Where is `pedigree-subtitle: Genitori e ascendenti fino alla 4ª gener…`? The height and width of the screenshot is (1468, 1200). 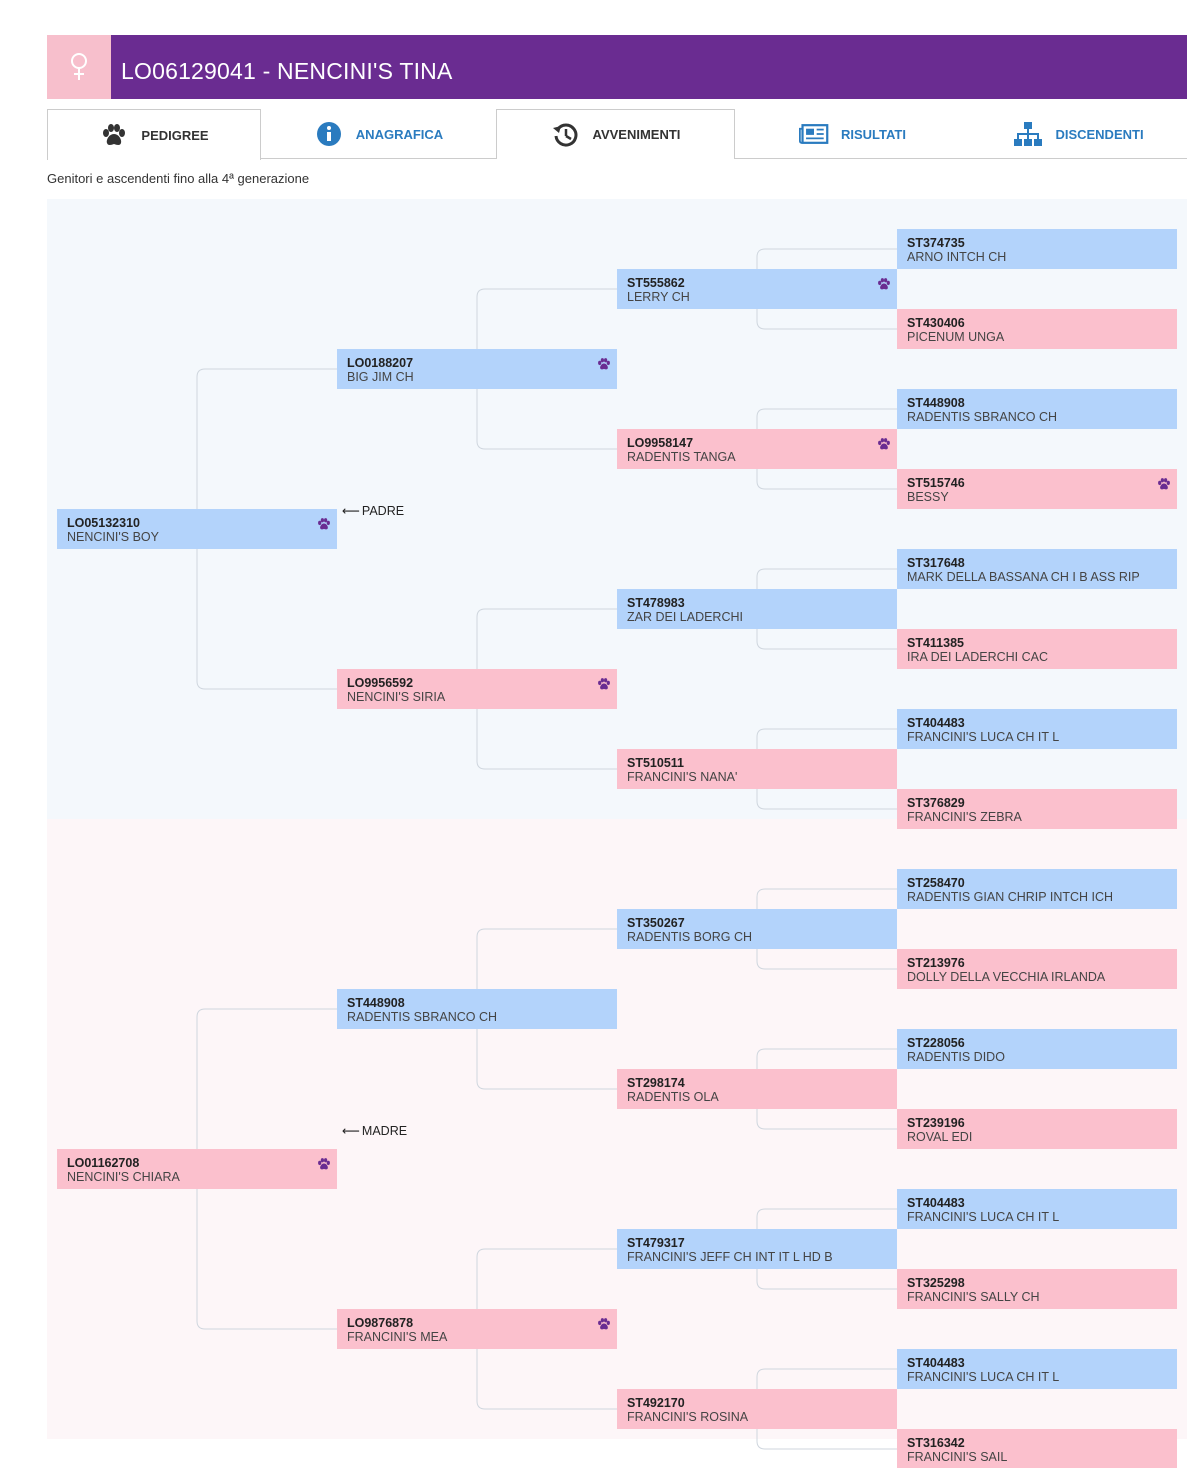 pedigree-subtitle: Genitori e ascendenti fino alla 4ª gener… is located at coordinates (178, 178).